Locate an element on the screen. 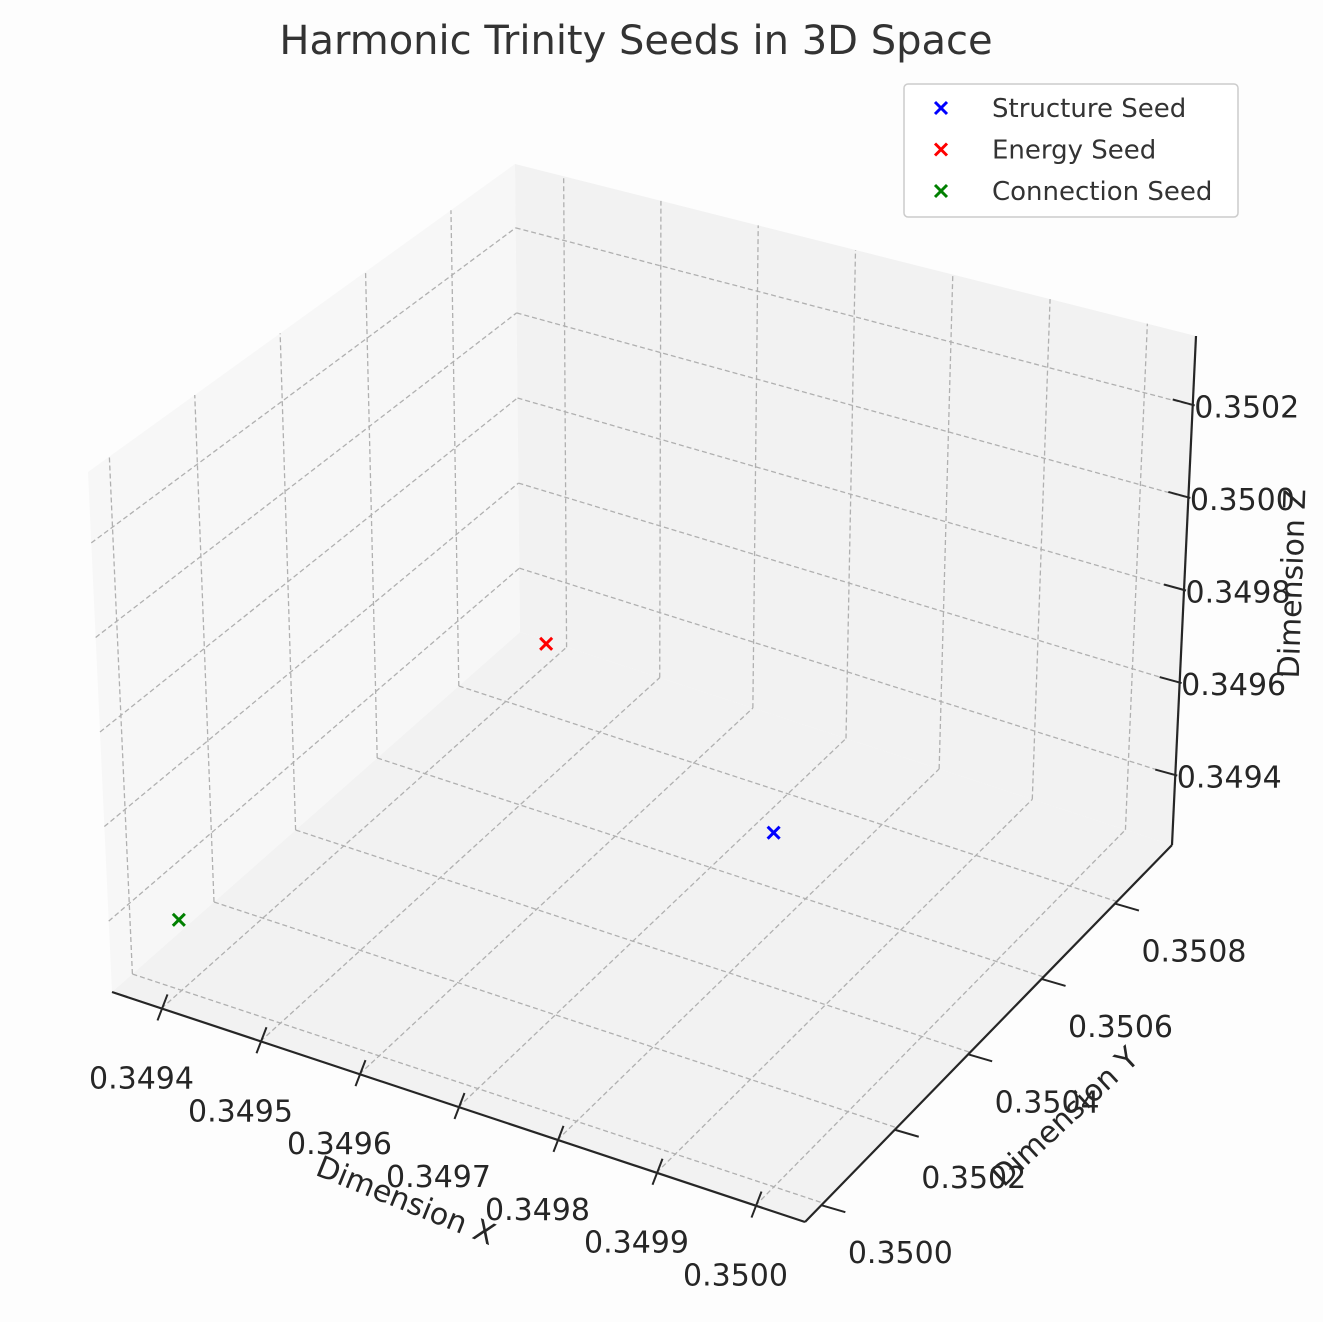 Image resolution: width=1323 pixels, height=1322 pixels. z-tick-label: 0.3502 is located at coordinates (1246, 407).